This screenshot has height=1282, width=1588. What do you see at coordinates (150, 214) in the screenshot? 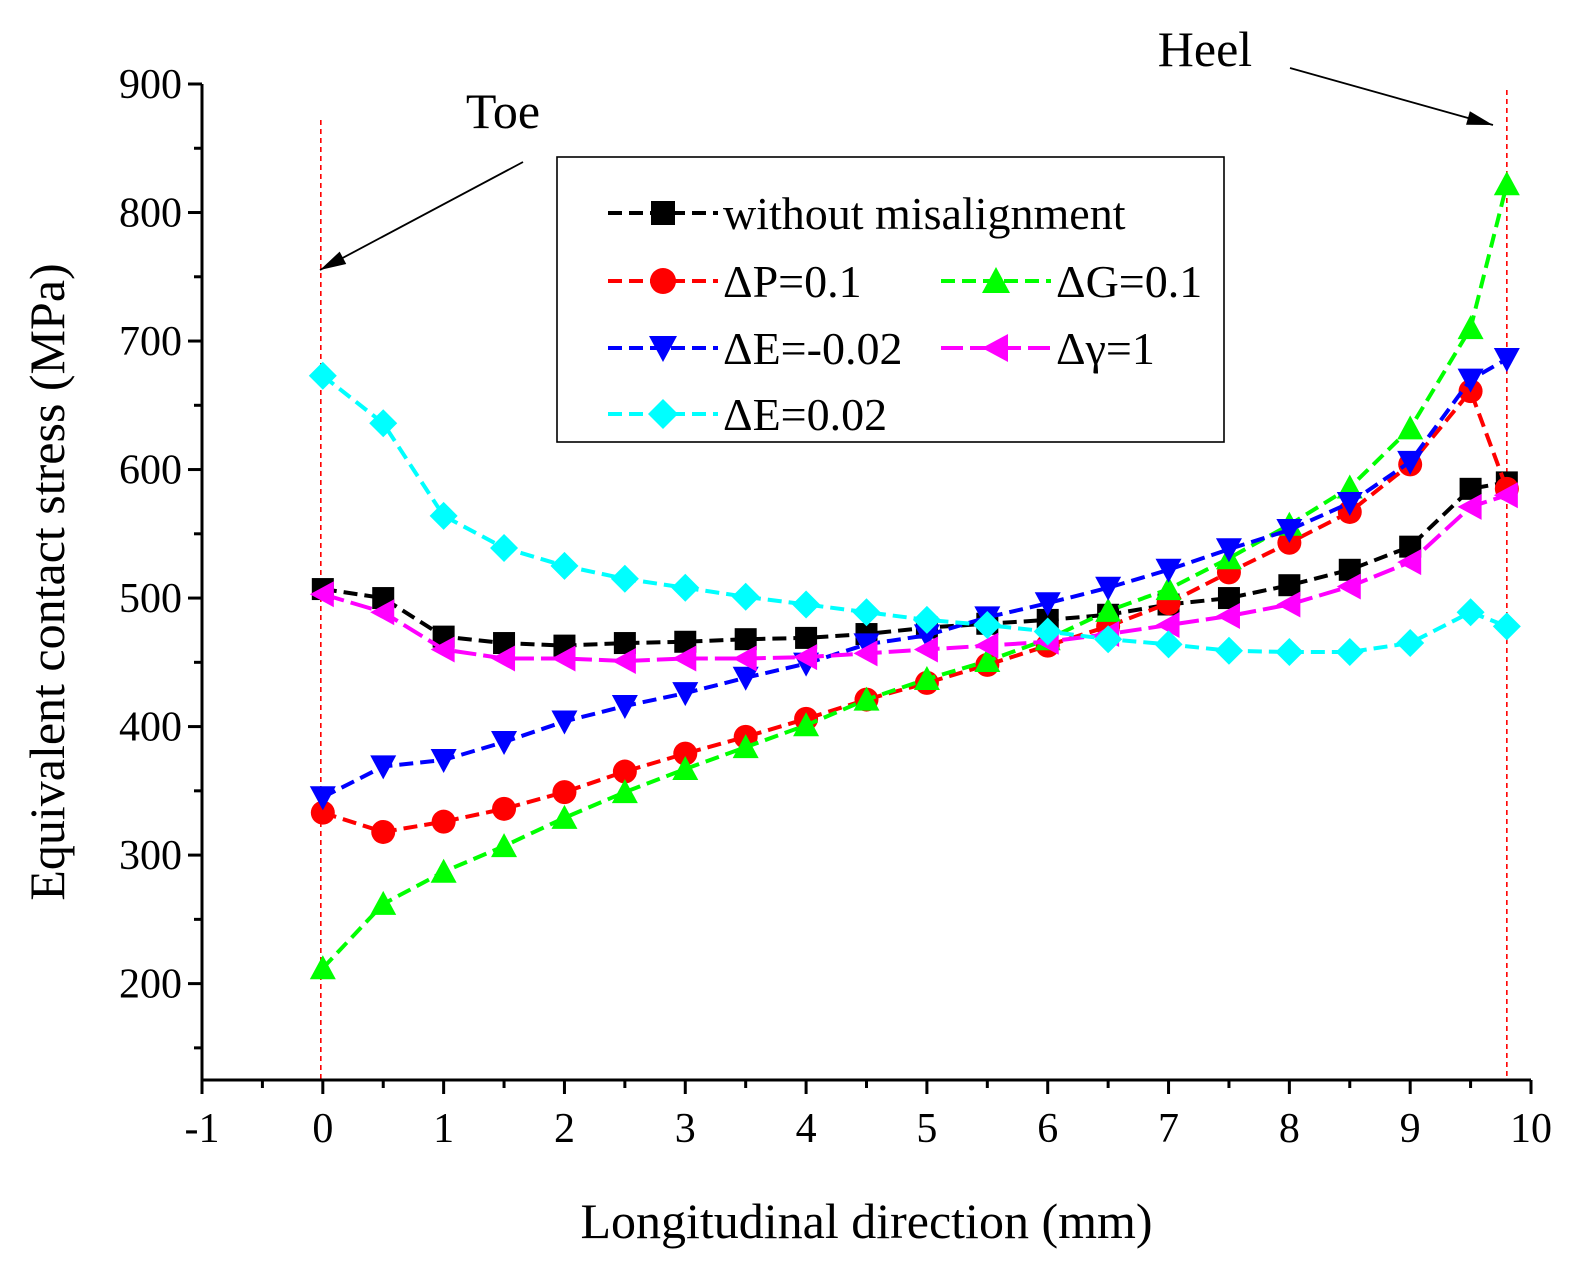
I see `y-tick-label: 800` at bounding box center [150, 214].